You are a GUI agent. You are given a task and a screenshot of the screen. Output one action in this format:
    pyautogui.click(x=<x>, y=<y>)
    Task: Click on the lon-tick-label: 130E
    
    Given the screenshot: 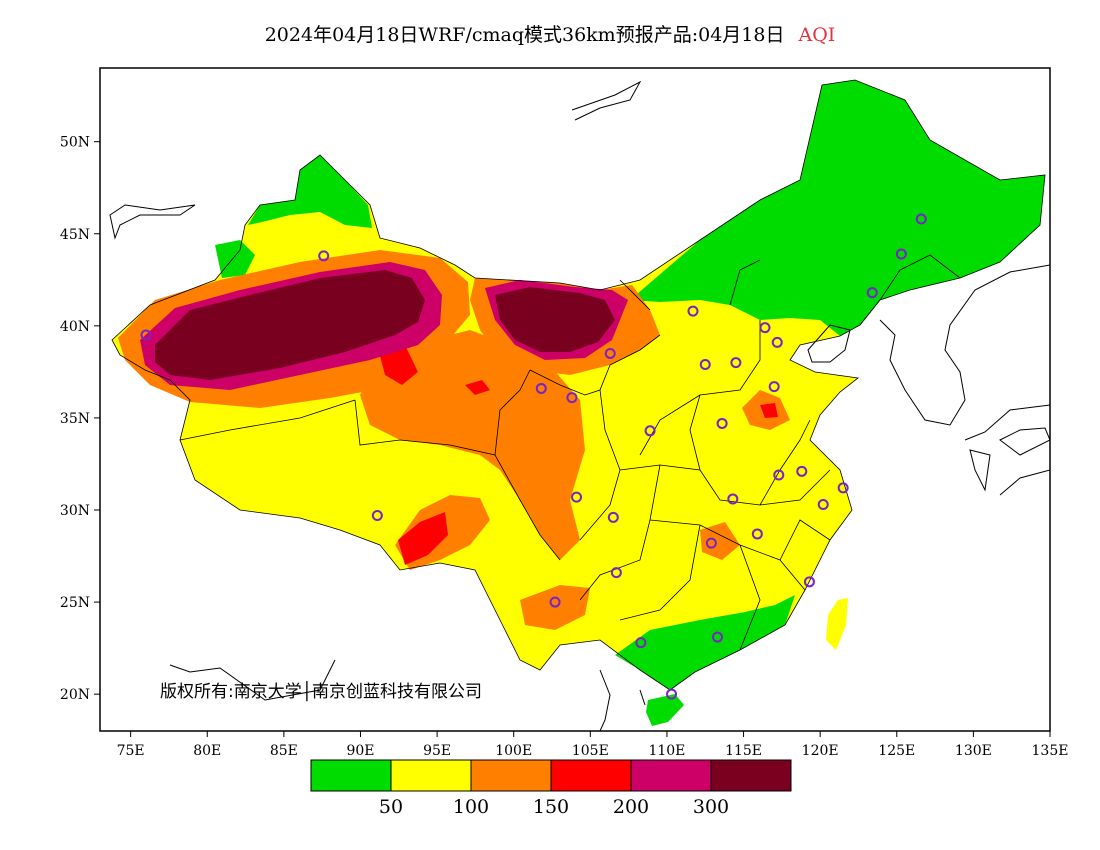 What is the action you would take?
    pyautogui.click(x=973, y=751)
    